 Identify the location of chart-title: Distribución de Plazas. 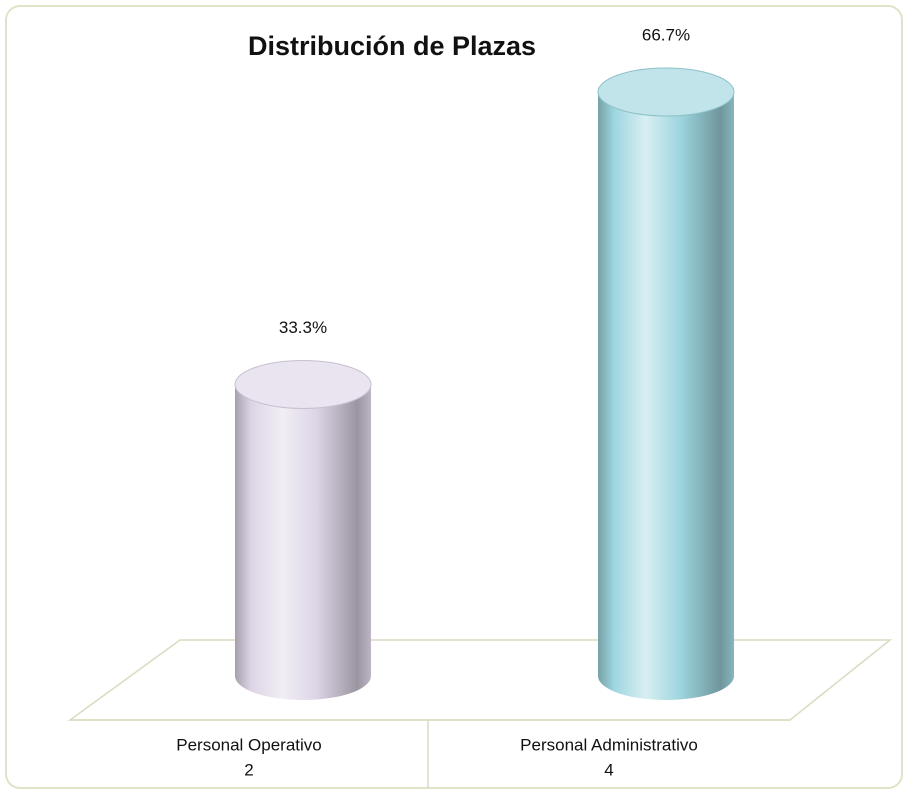
(392, 46).